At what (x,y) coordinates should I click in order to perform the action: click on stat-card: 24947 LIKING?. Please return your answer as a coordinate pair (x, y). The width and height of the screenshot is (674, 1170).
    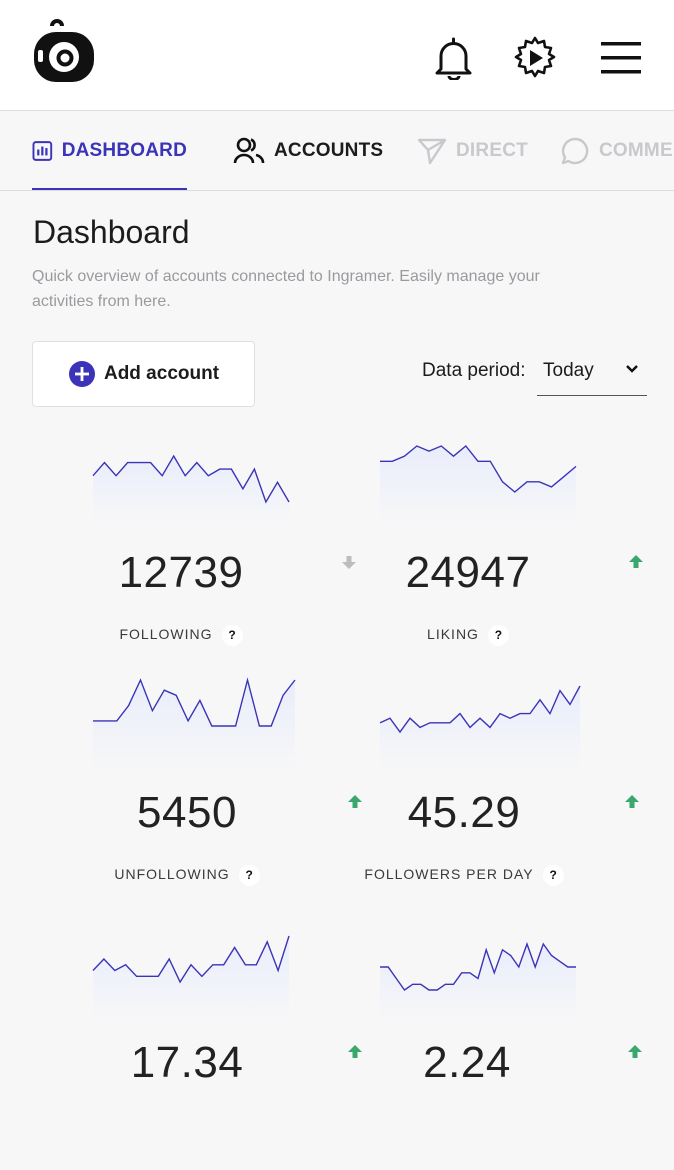
    Looking at the image, I should click on (511, 560).